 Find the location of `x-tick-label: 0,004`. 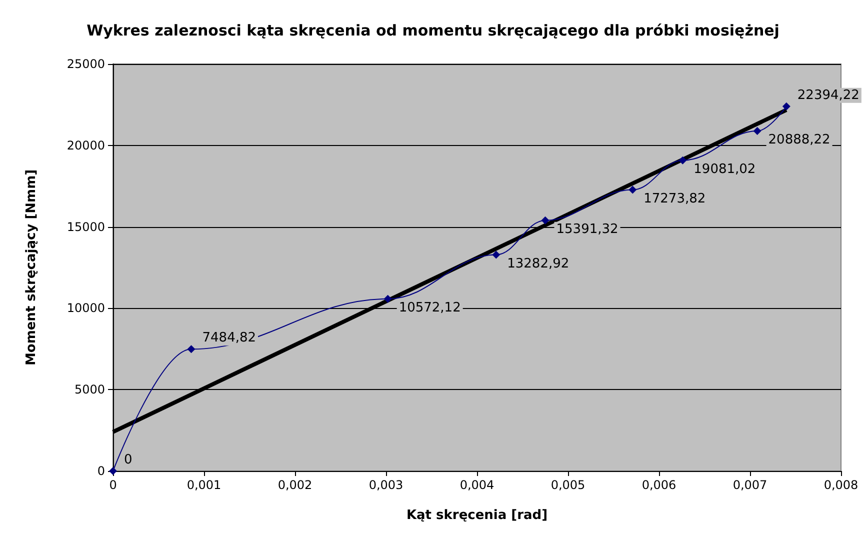

x-tick-label: 0,004 is located at coordinates (477, 485).